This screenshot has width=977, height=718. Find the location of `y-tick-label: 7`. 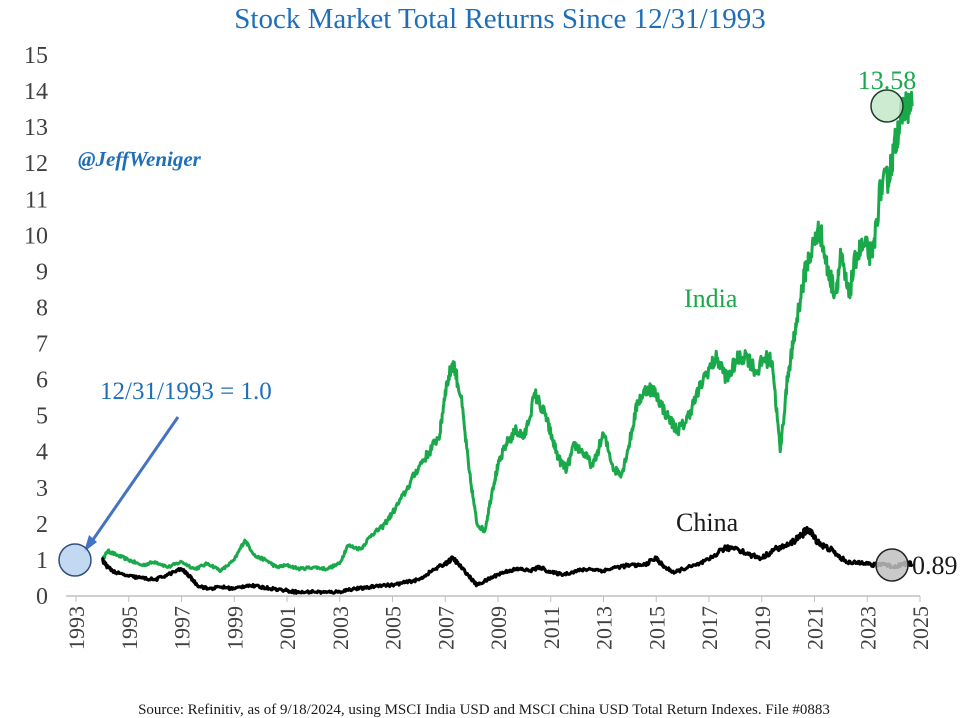

y-tick-label: 7 is located at coordinates (42, 345).